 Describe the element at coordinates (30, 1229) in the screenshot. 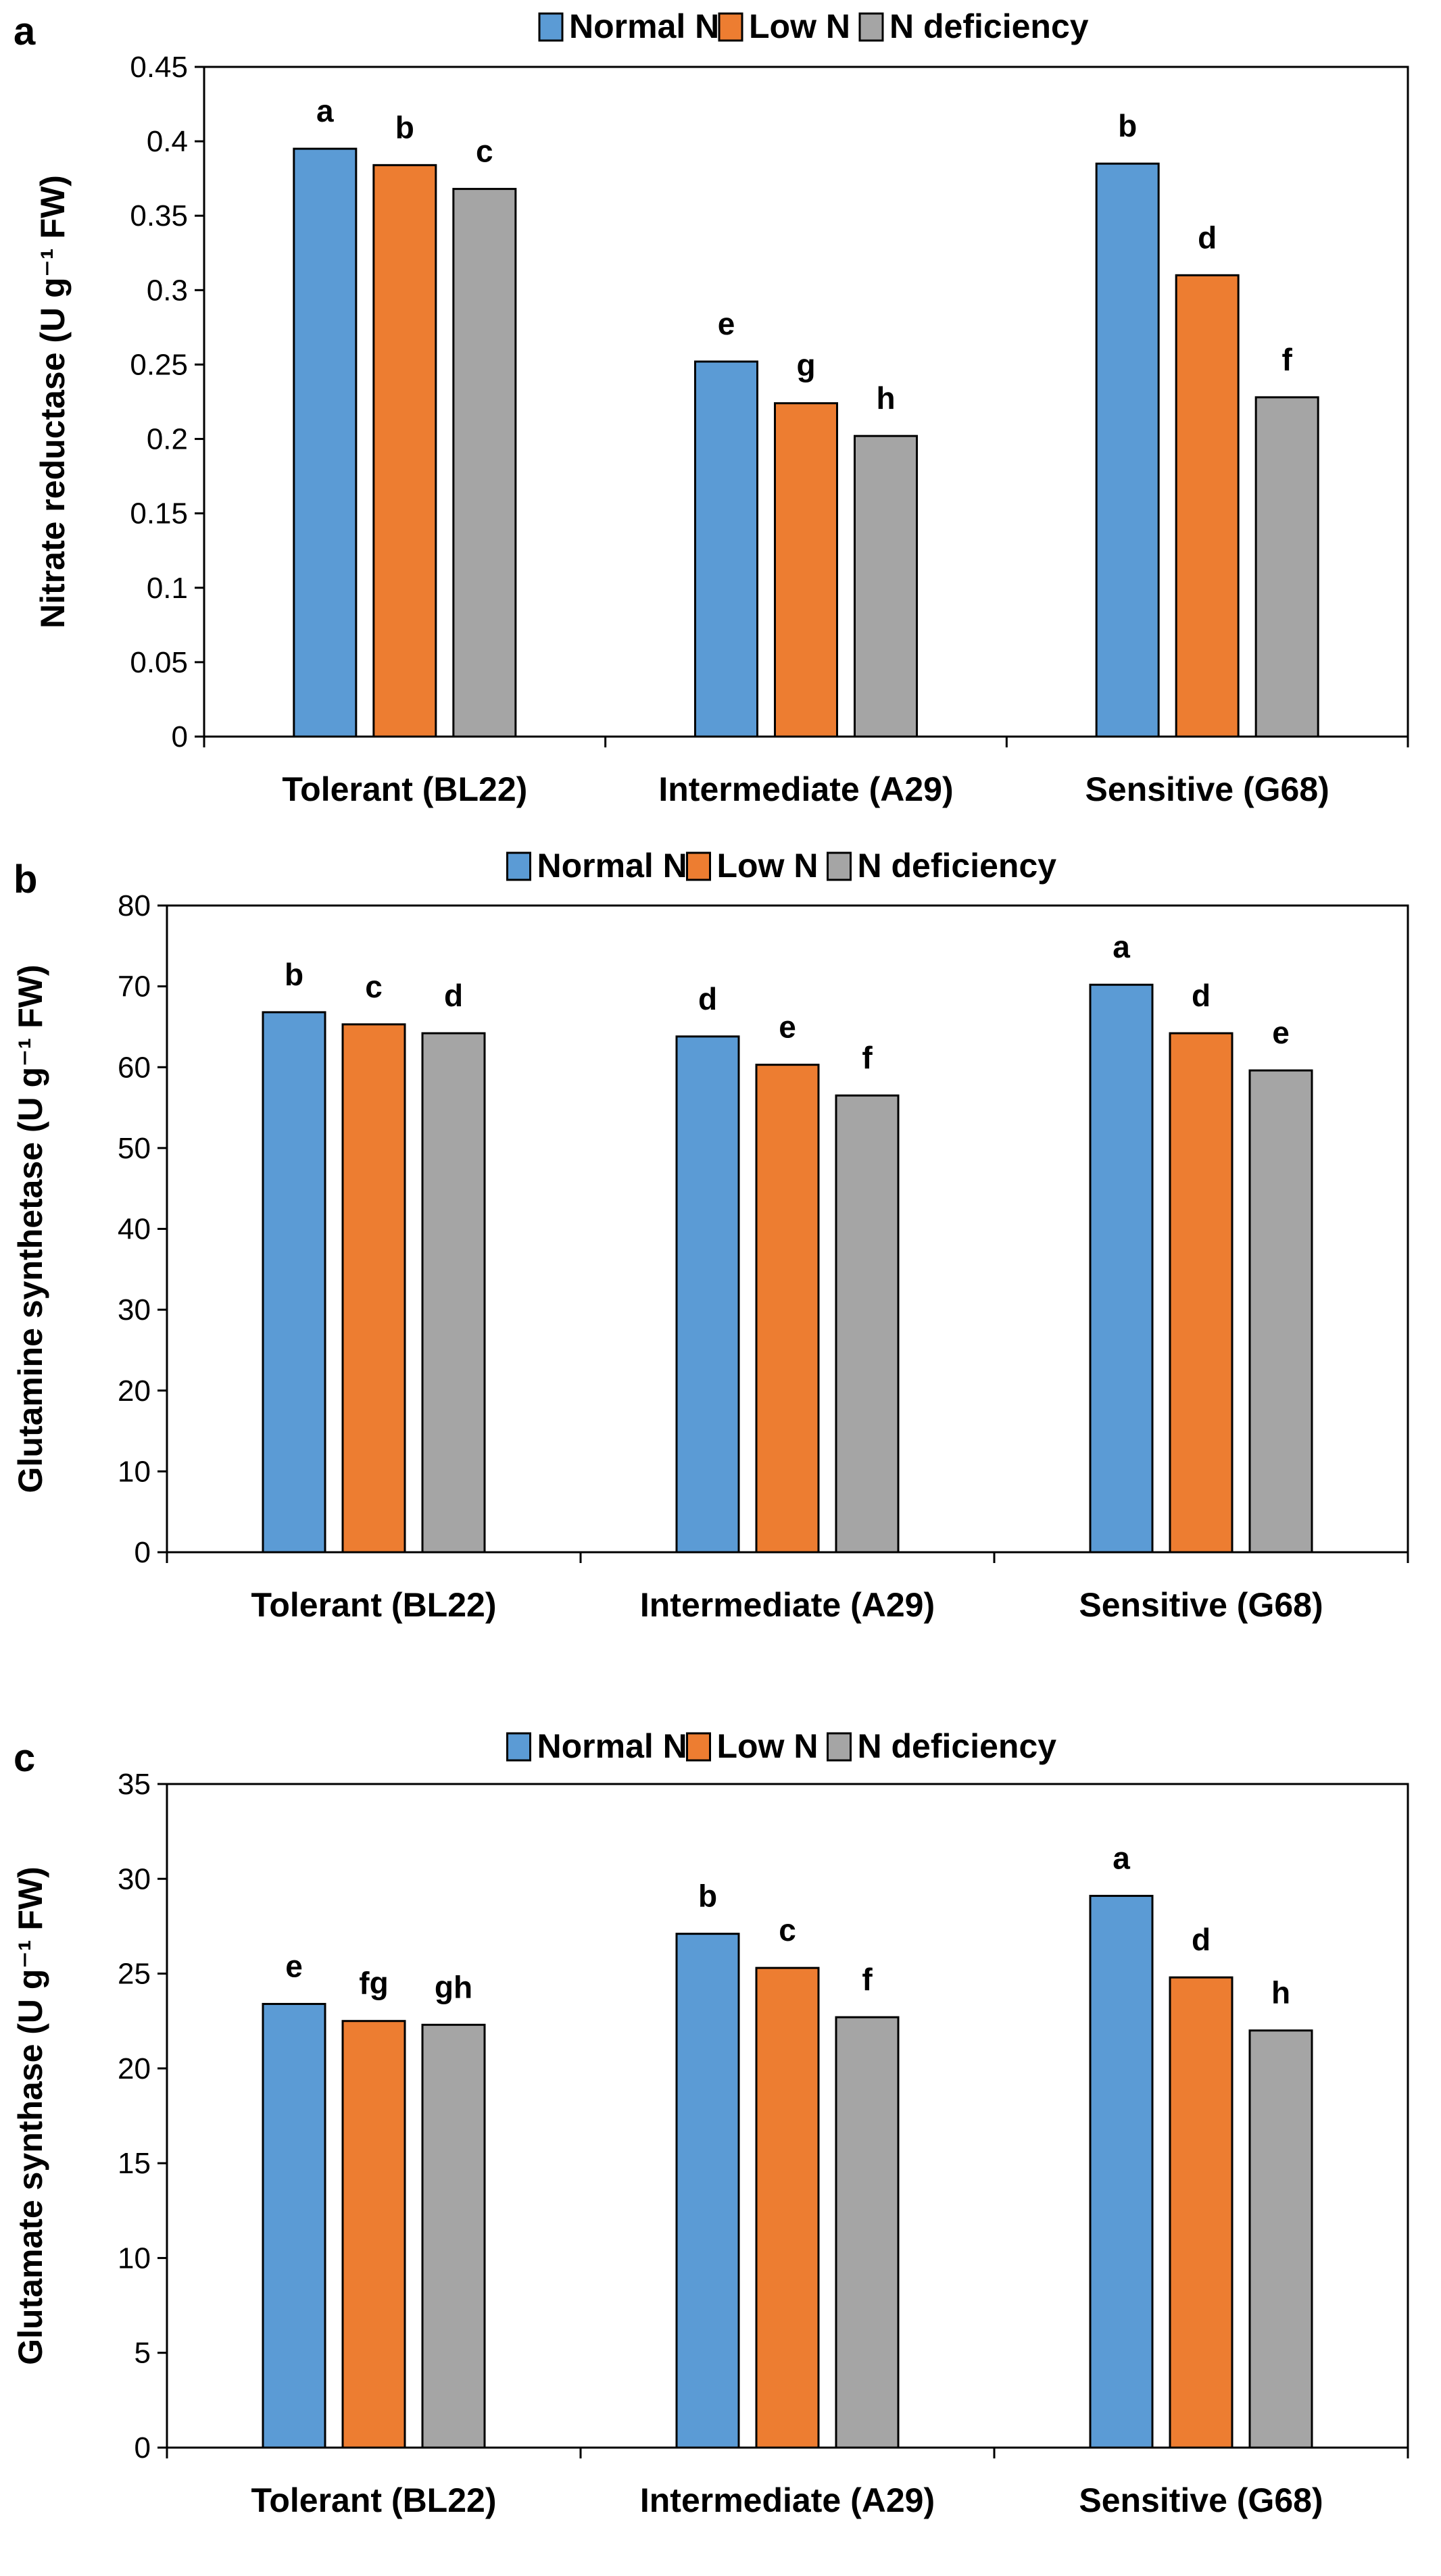

I see `y-axis-title: Glutamine synthetase (U g⁻¹ FW)` at that location.